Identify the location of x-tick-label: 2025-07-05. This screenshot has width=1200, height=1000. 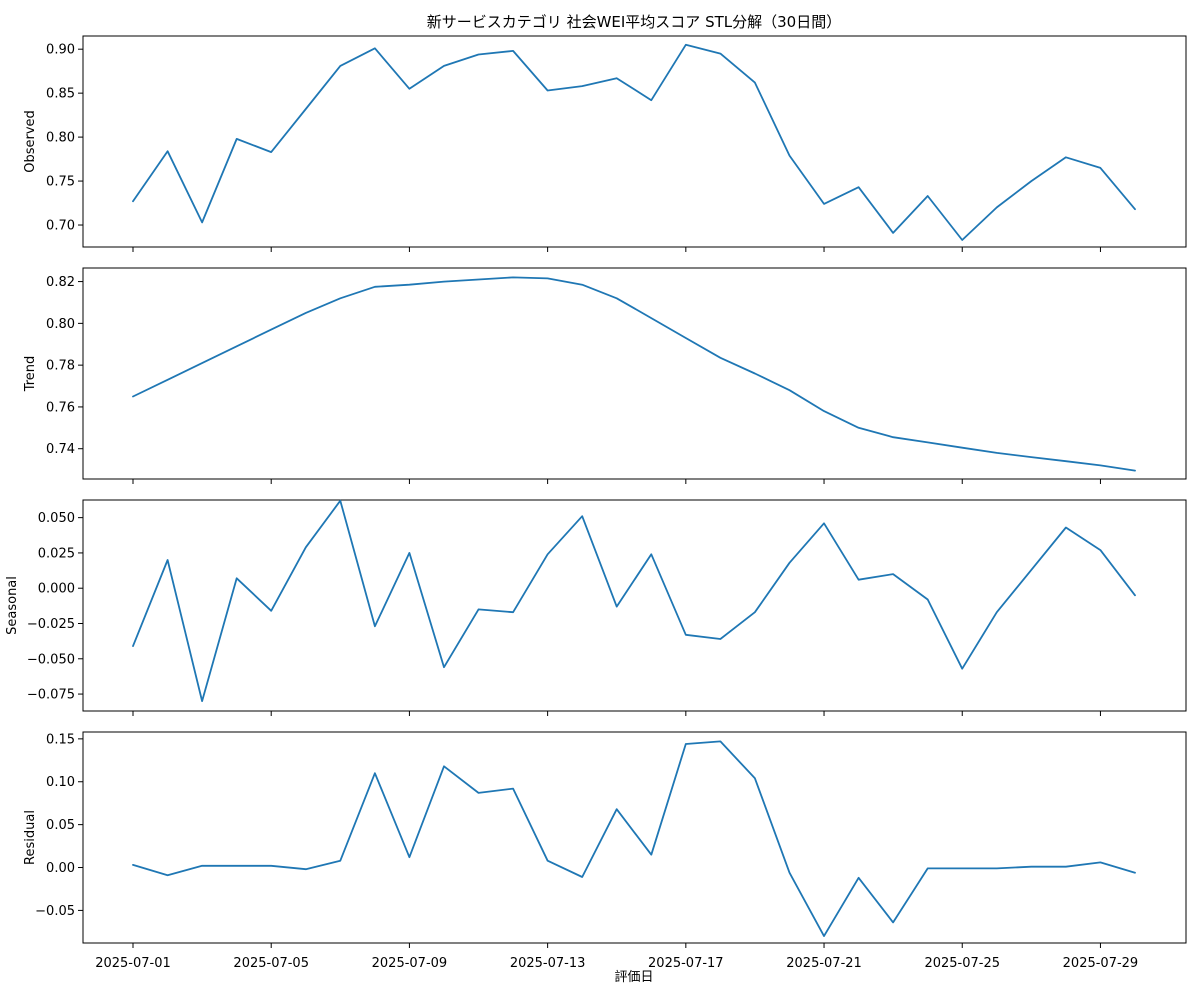
(271, 963).